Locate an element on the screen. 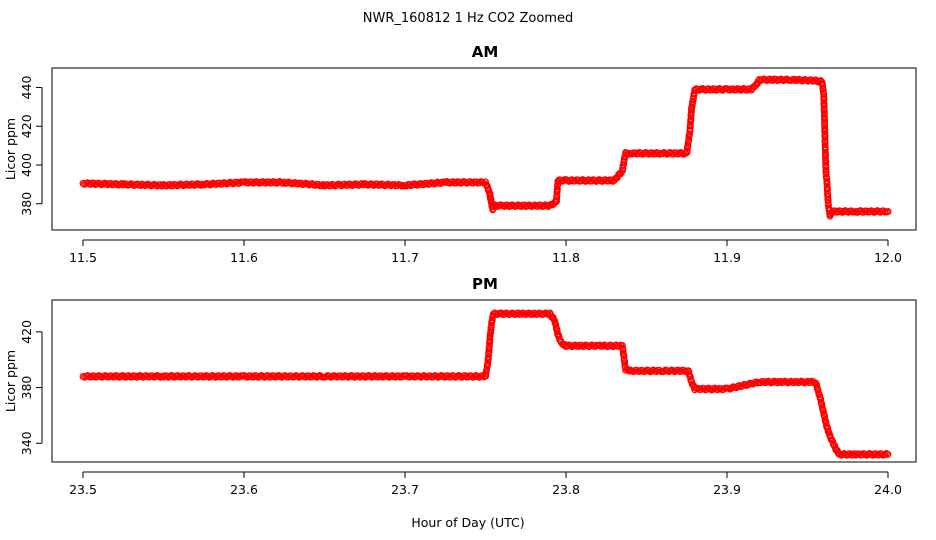 The width and height of the screenshot is (936, 540). am-y-tick-label: 400 is located at coordinates (26, 165).